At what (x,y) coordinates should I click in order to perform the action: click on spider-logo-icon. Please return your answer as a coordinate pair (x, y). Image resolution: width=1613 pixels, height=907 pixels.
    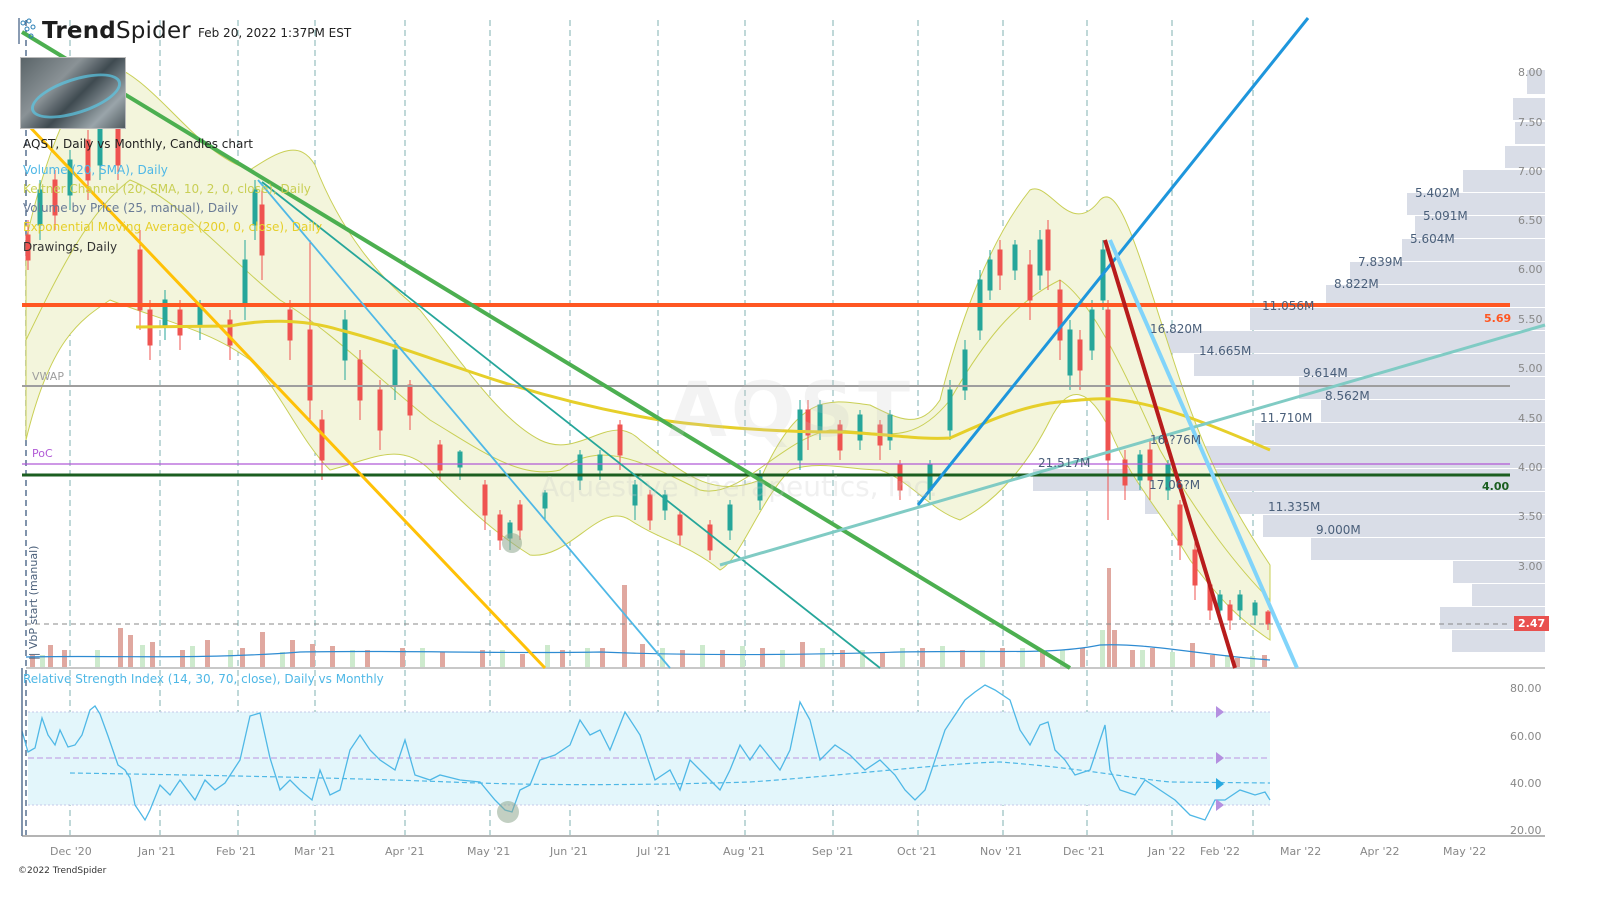
    Looking at the image, I should click on (27, 31).